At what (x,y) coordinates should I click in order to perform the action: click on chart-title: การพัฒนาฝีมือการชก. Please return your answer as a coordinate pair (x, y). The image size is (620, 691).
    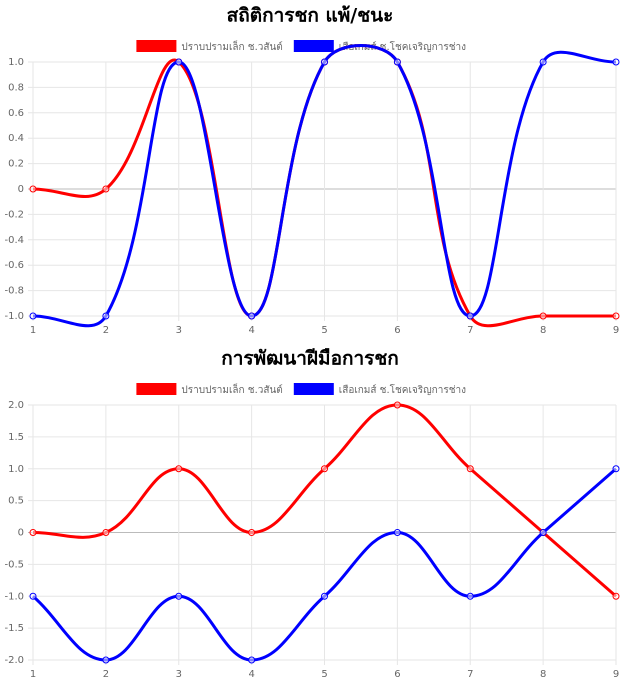
    Looking at the image, I should click on (310, 359).